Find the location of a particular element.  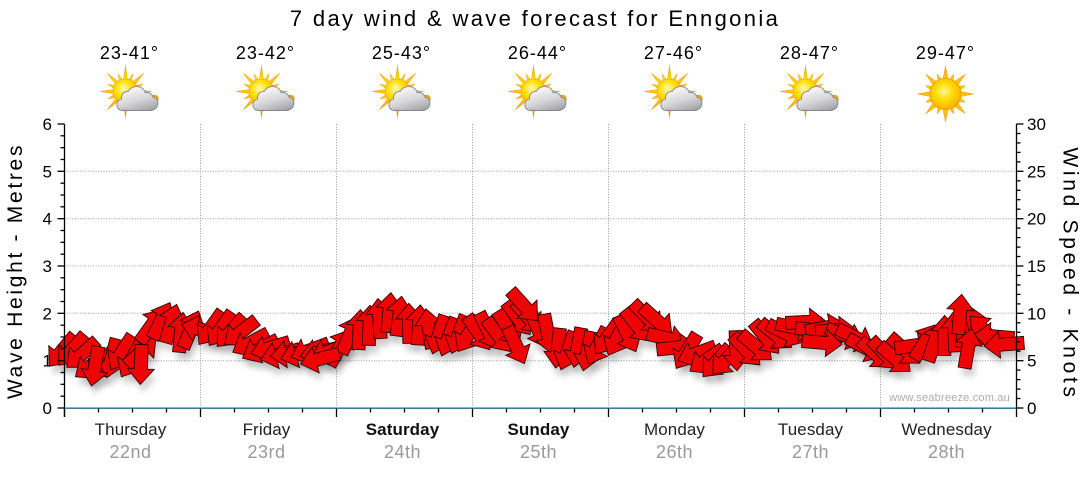

svg-text: 22nd is located at coordinates (130, 452).